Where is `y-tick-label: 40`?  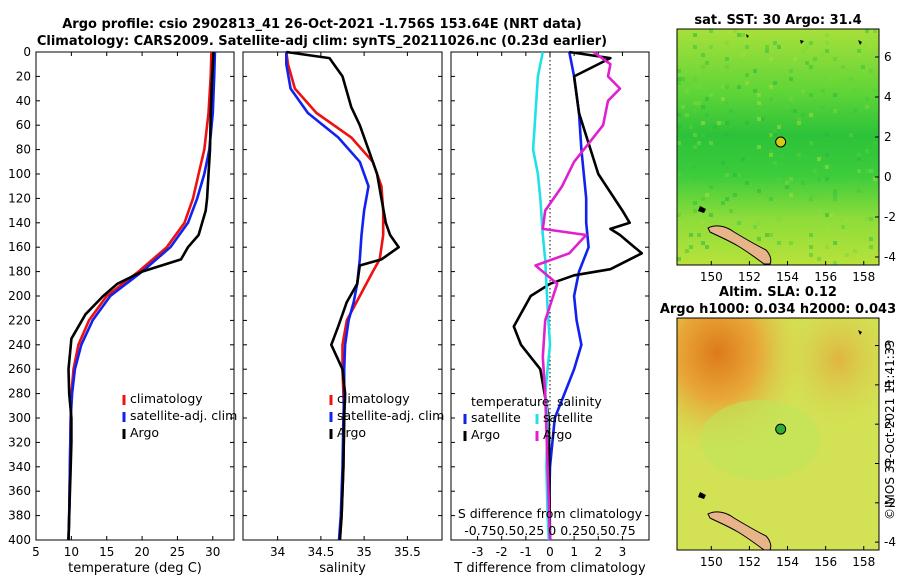 y-tick-label: 40 is located at coordinates (23, 101).